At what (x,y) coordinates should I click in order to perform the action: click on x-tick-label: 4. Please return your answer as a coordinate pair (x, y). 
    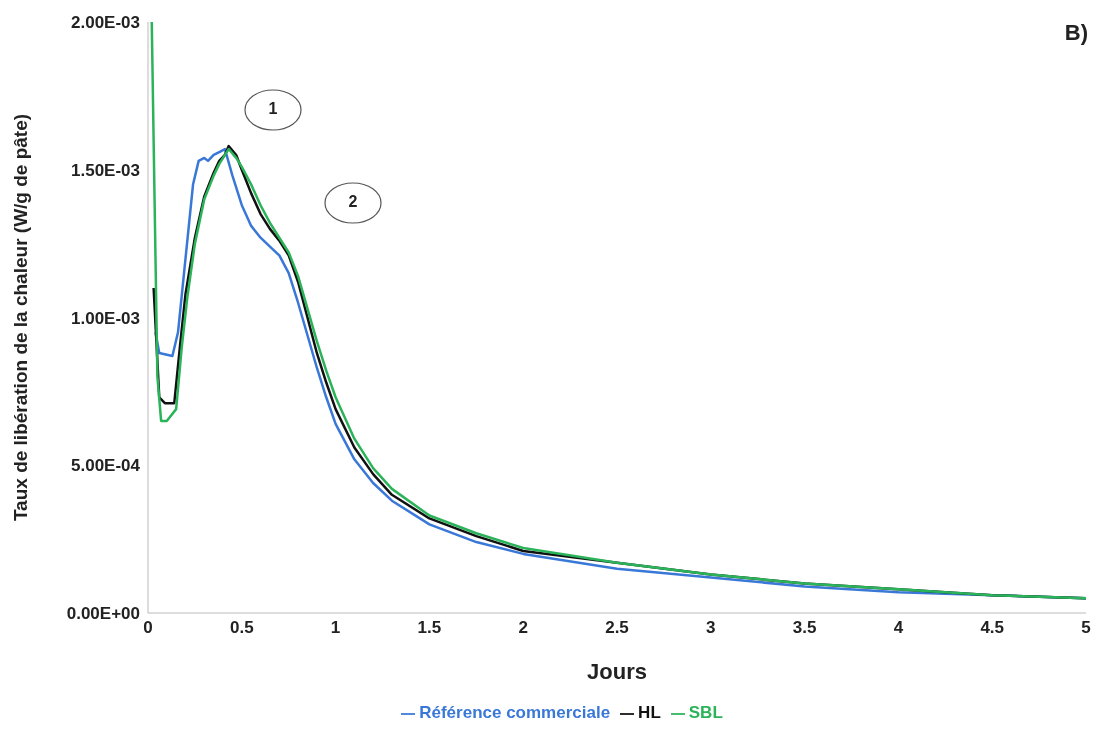
    Looking at the image, I should click on (898, 628).